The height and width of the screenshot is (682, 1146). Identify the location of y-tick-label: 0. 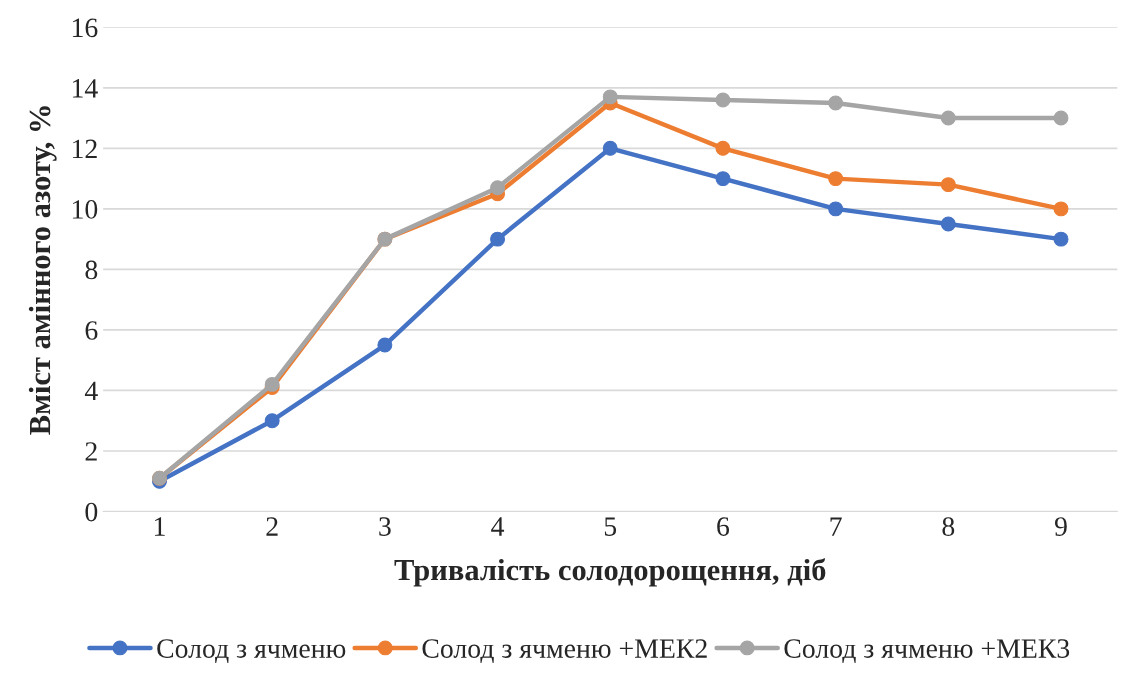
(91, 512).